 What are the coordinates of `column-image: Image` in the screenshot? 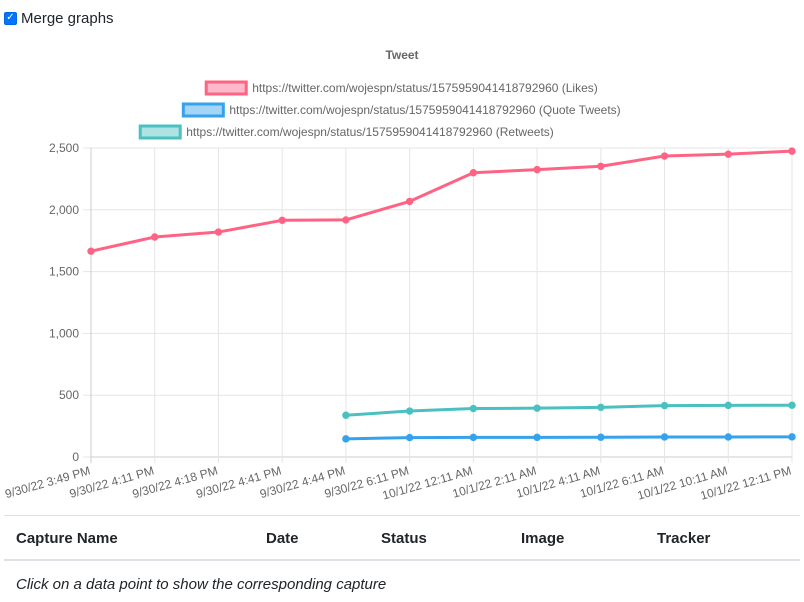 It's located at (543, 538).